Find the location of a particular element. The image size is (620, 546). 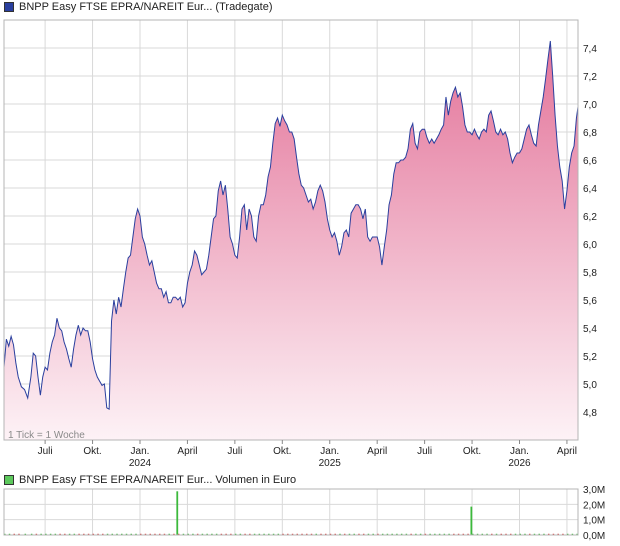

tick-note: 1 Tick = 1 Woche is located at coordinates (46, 435).